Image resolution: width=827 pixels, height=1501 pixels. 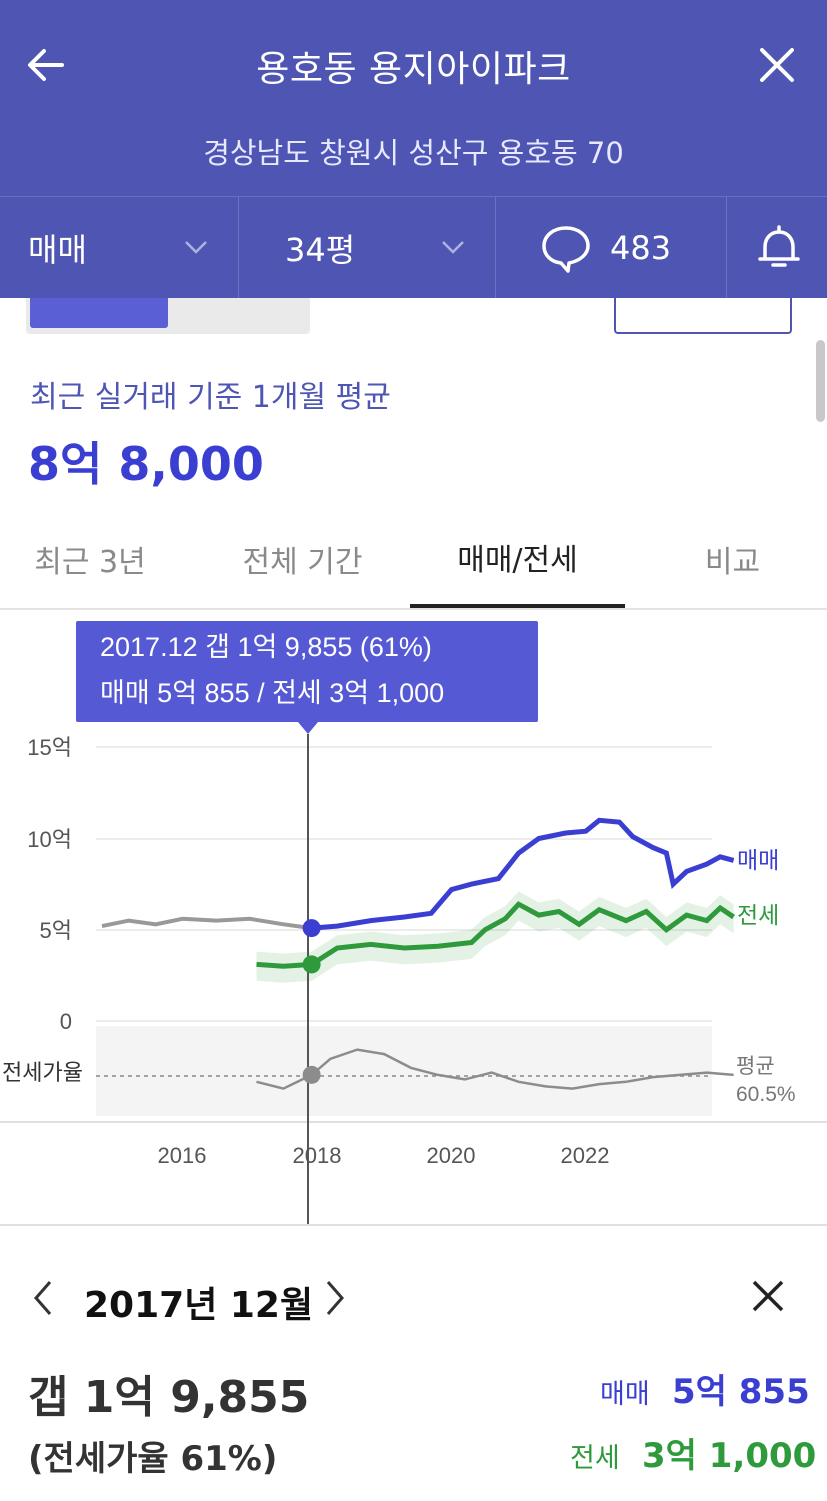 I want to click on tab-compare: 비교, so click(x=732, y=562).